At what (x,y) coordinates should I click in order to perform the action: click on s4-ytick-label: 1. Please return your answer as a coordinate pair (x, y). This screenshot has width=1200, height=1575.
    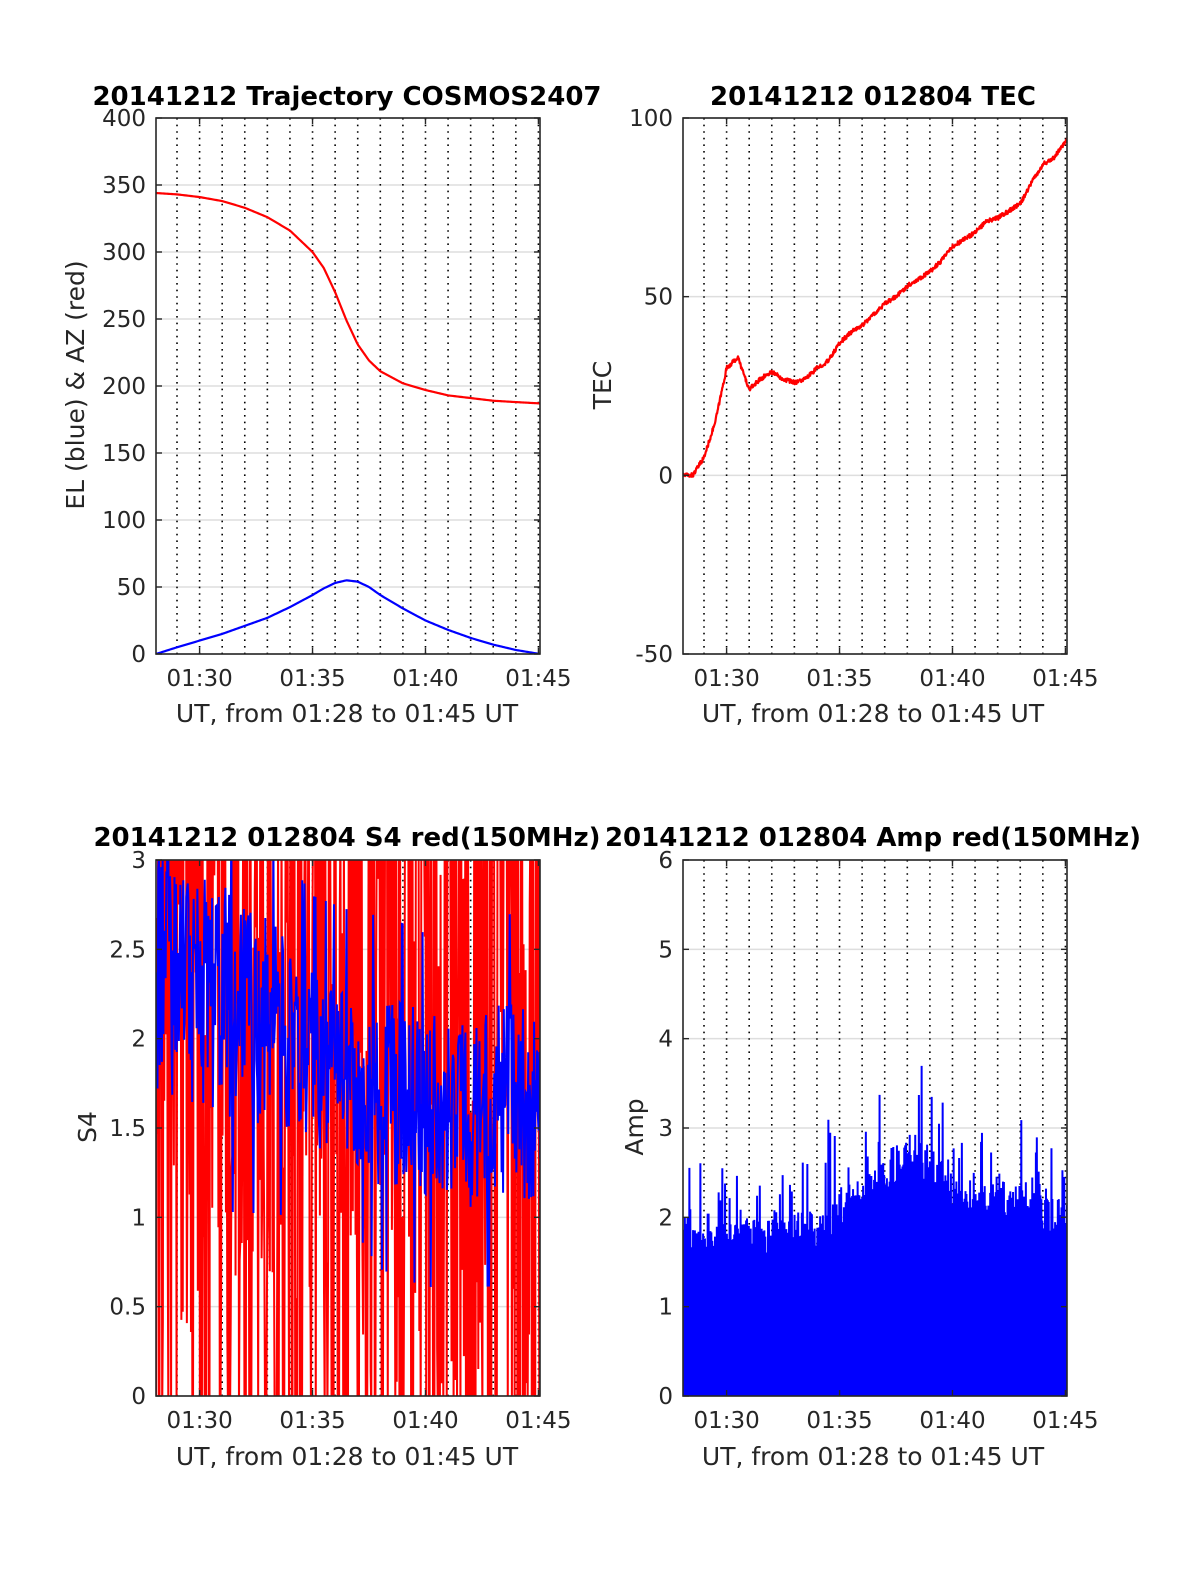
    Looking at the image, I should click on (138, 1218).